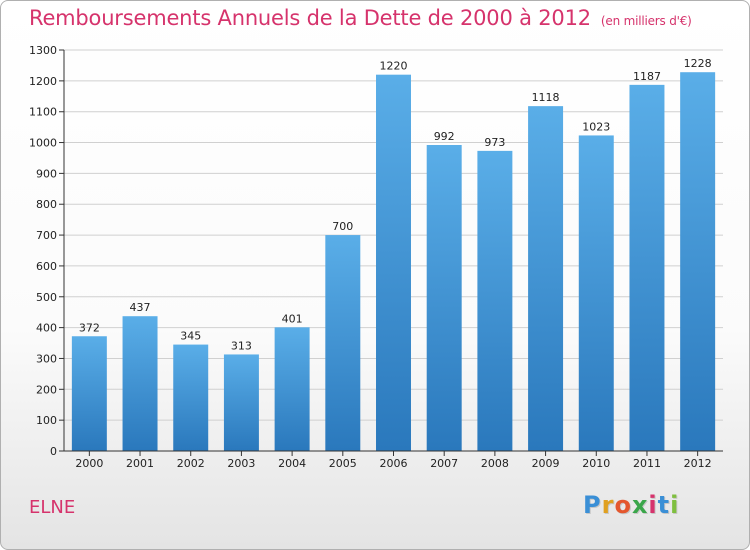  Describe the element at coordinates (140, 307) in the screenshot. I see `data-label: 437` at that location.